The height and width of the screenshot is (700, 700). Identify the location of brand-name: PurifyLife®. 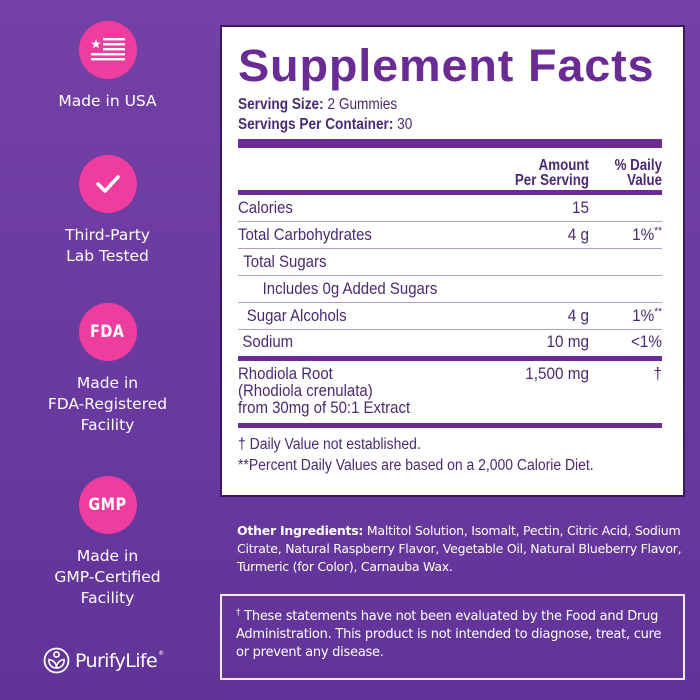
(119, 660).